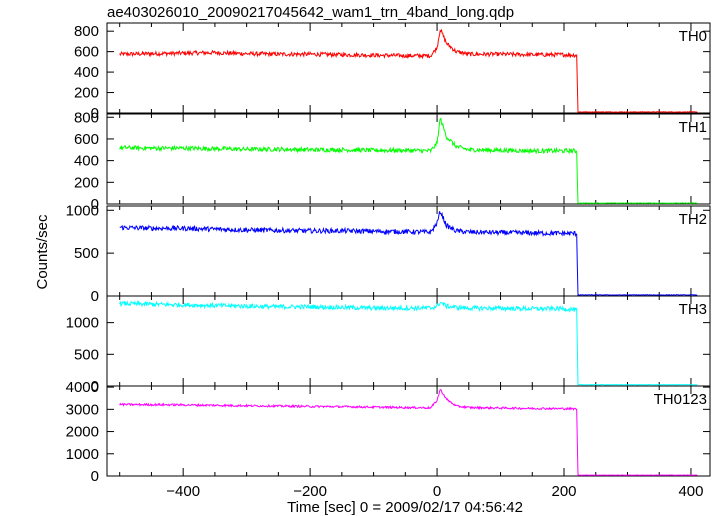 The height and width of the screenshot is (516, 717). What do you see at coordinates (690, 491) in the screenshot?
I see `x-tick-label: 400` at bounding box center [690, 491].